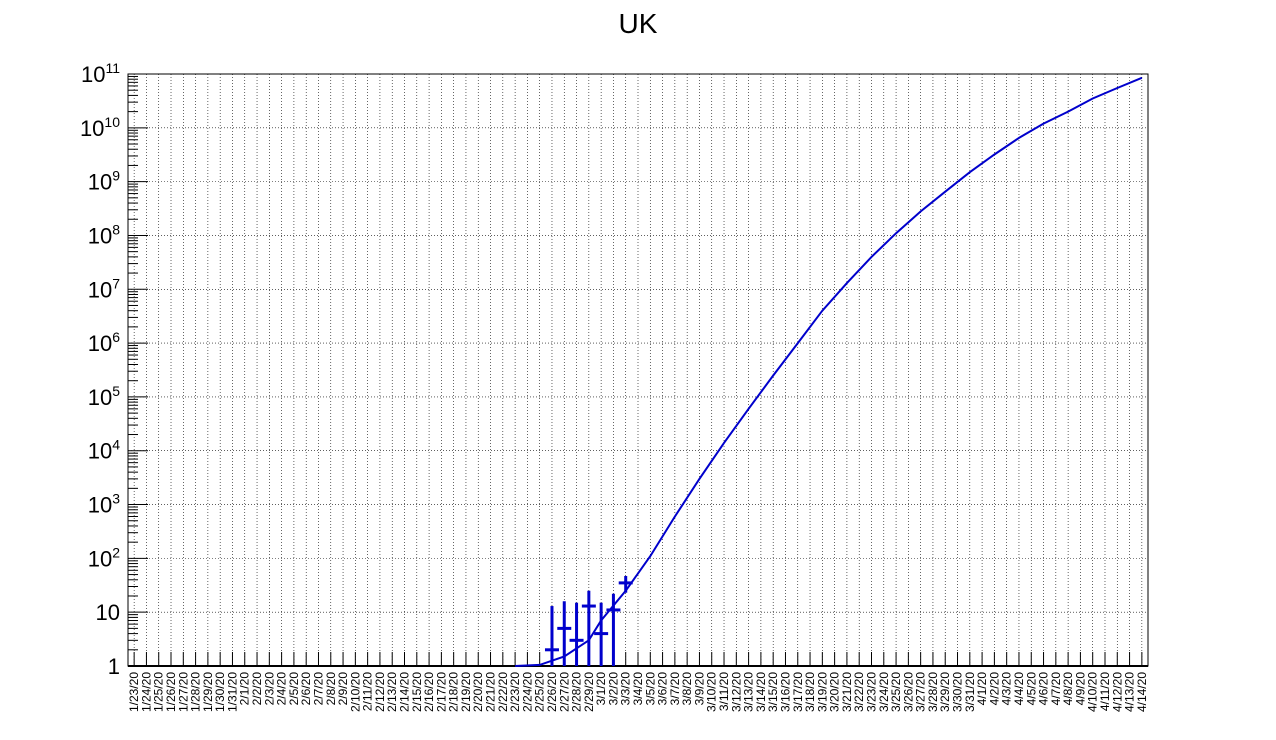 The width and height of the screenshot is (1276, 740). Describe the element at coordinates (208, 692) in the screenshot. I see `x-tick-label: 1/29/20` at that location.